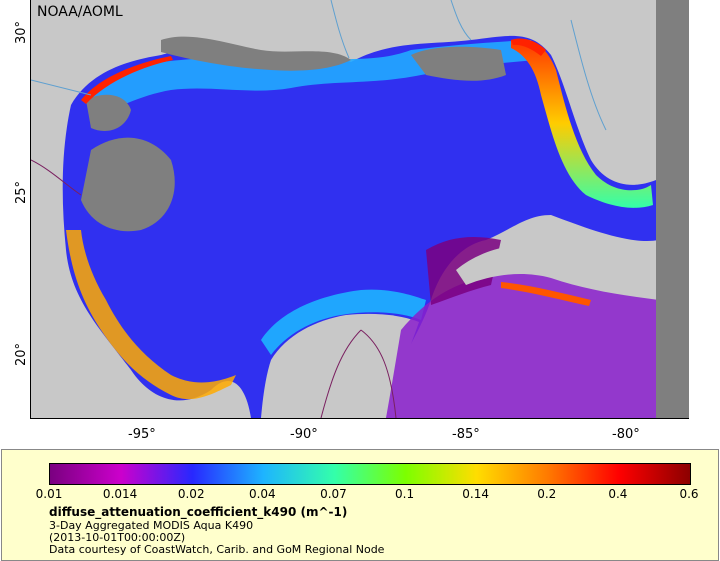 The image size is (720, 561). Describe the element at coordinates (191, 494) in the screenshot. I see `colorbar-tick-label: 0.02` at that location.